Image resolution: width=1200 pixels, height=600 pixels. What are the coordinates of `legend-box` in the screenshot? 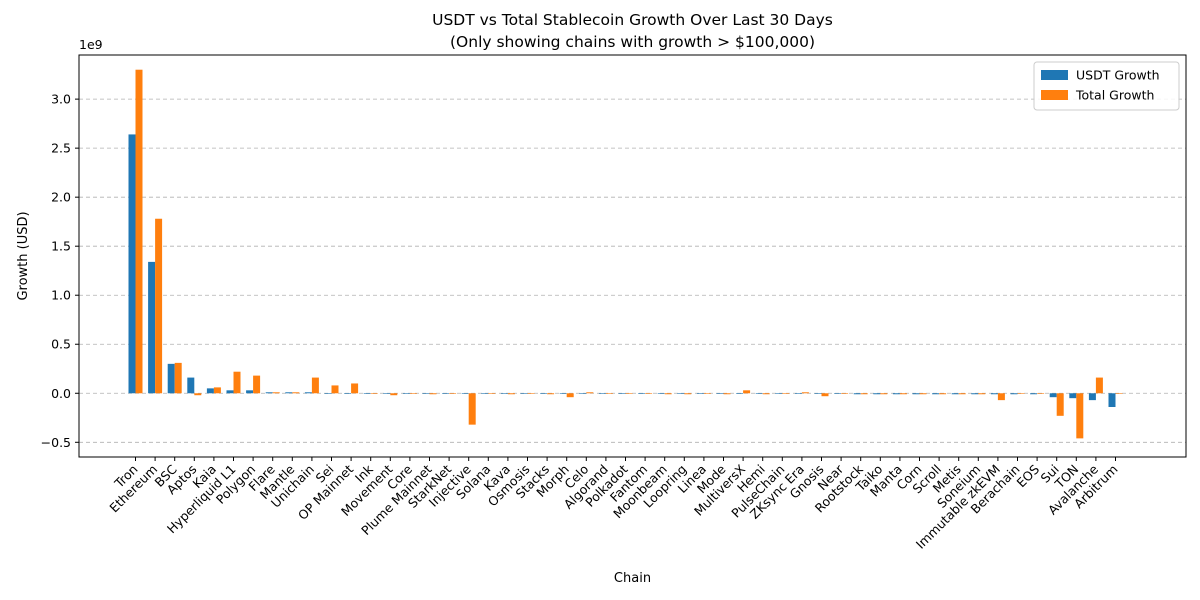 It's located at (1106, 86).